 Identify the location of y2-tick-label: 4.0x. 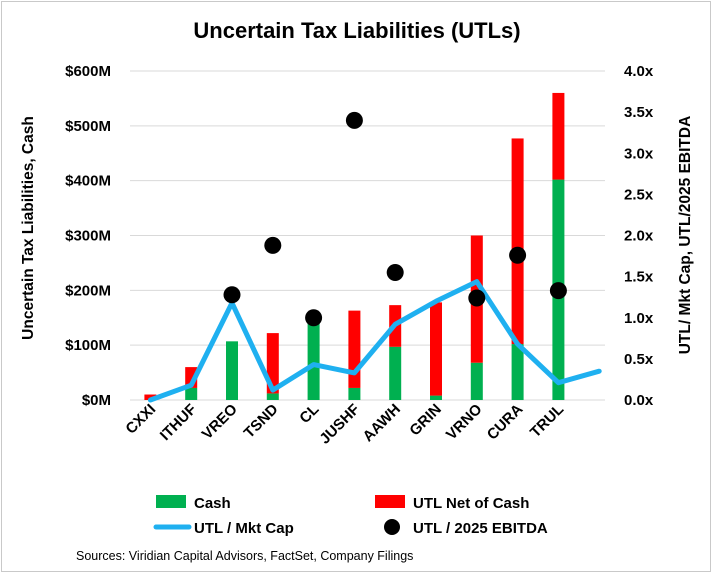
(639, 71).